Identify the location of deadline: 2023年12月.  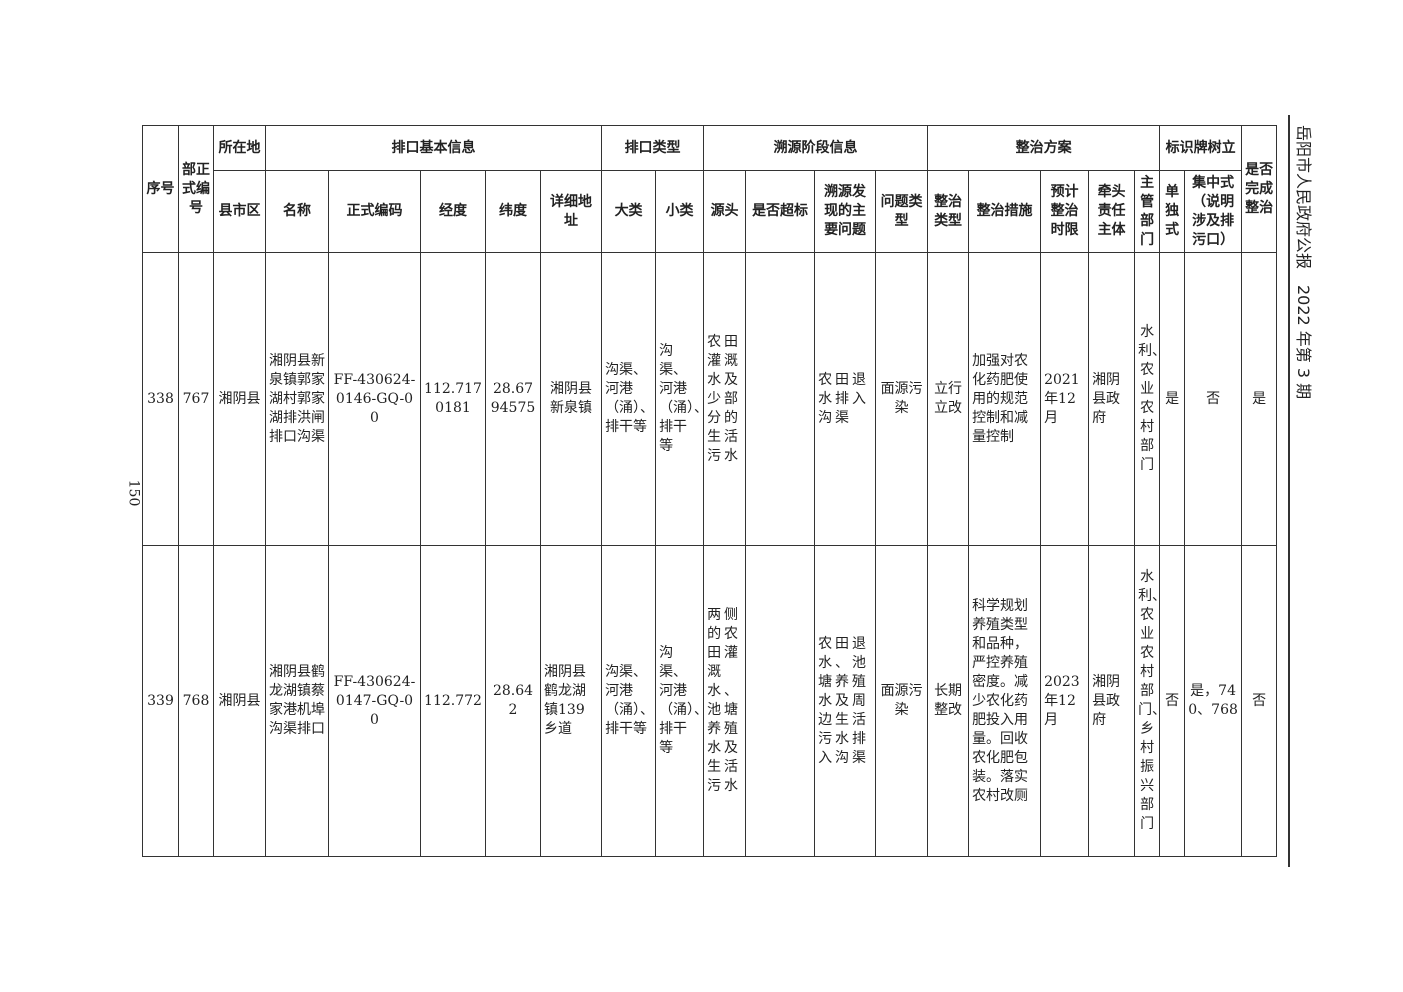
(1065, 701).